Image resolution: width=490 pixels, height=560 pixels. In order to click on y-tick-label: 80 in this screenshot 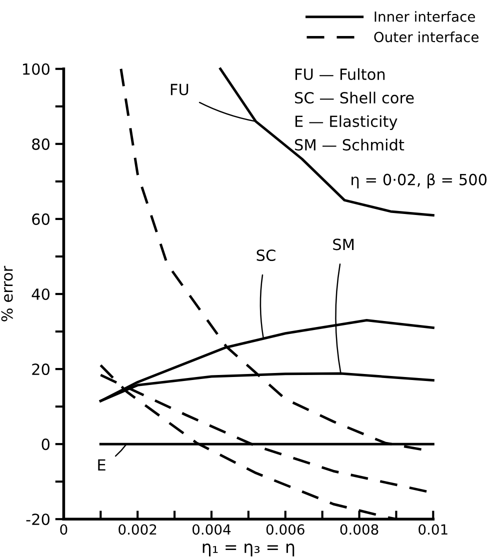, I will do `click(41, 144)`.